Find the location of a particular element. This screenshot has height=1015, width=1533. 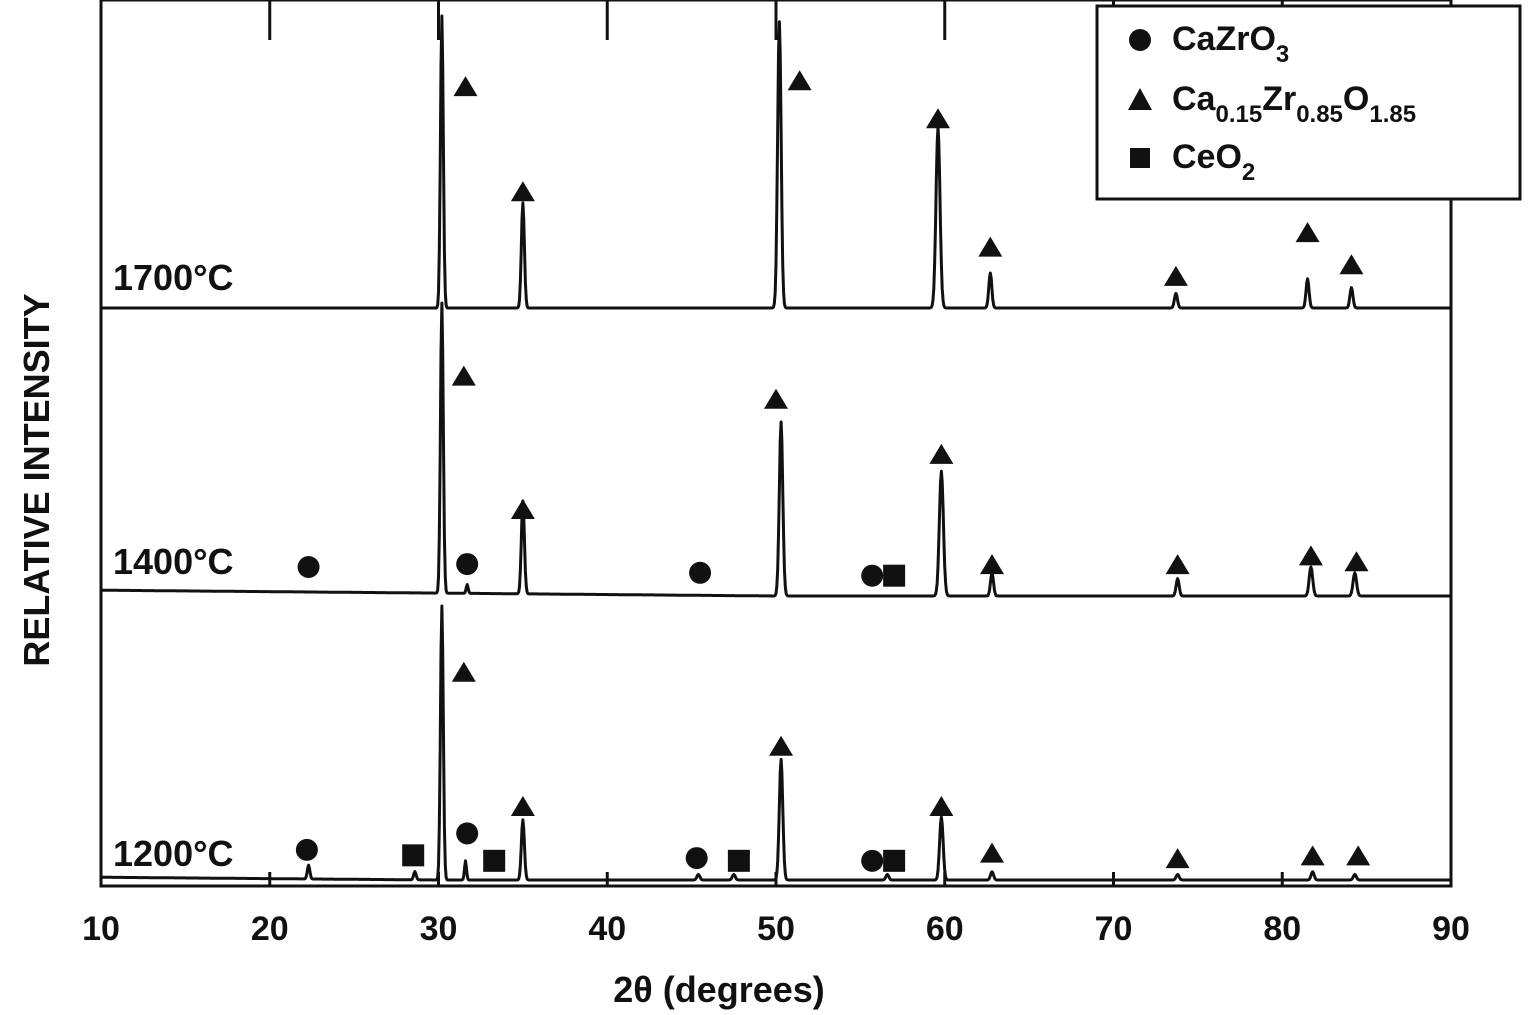

x-tick-label: 40 is located at coordinates (607, 929).